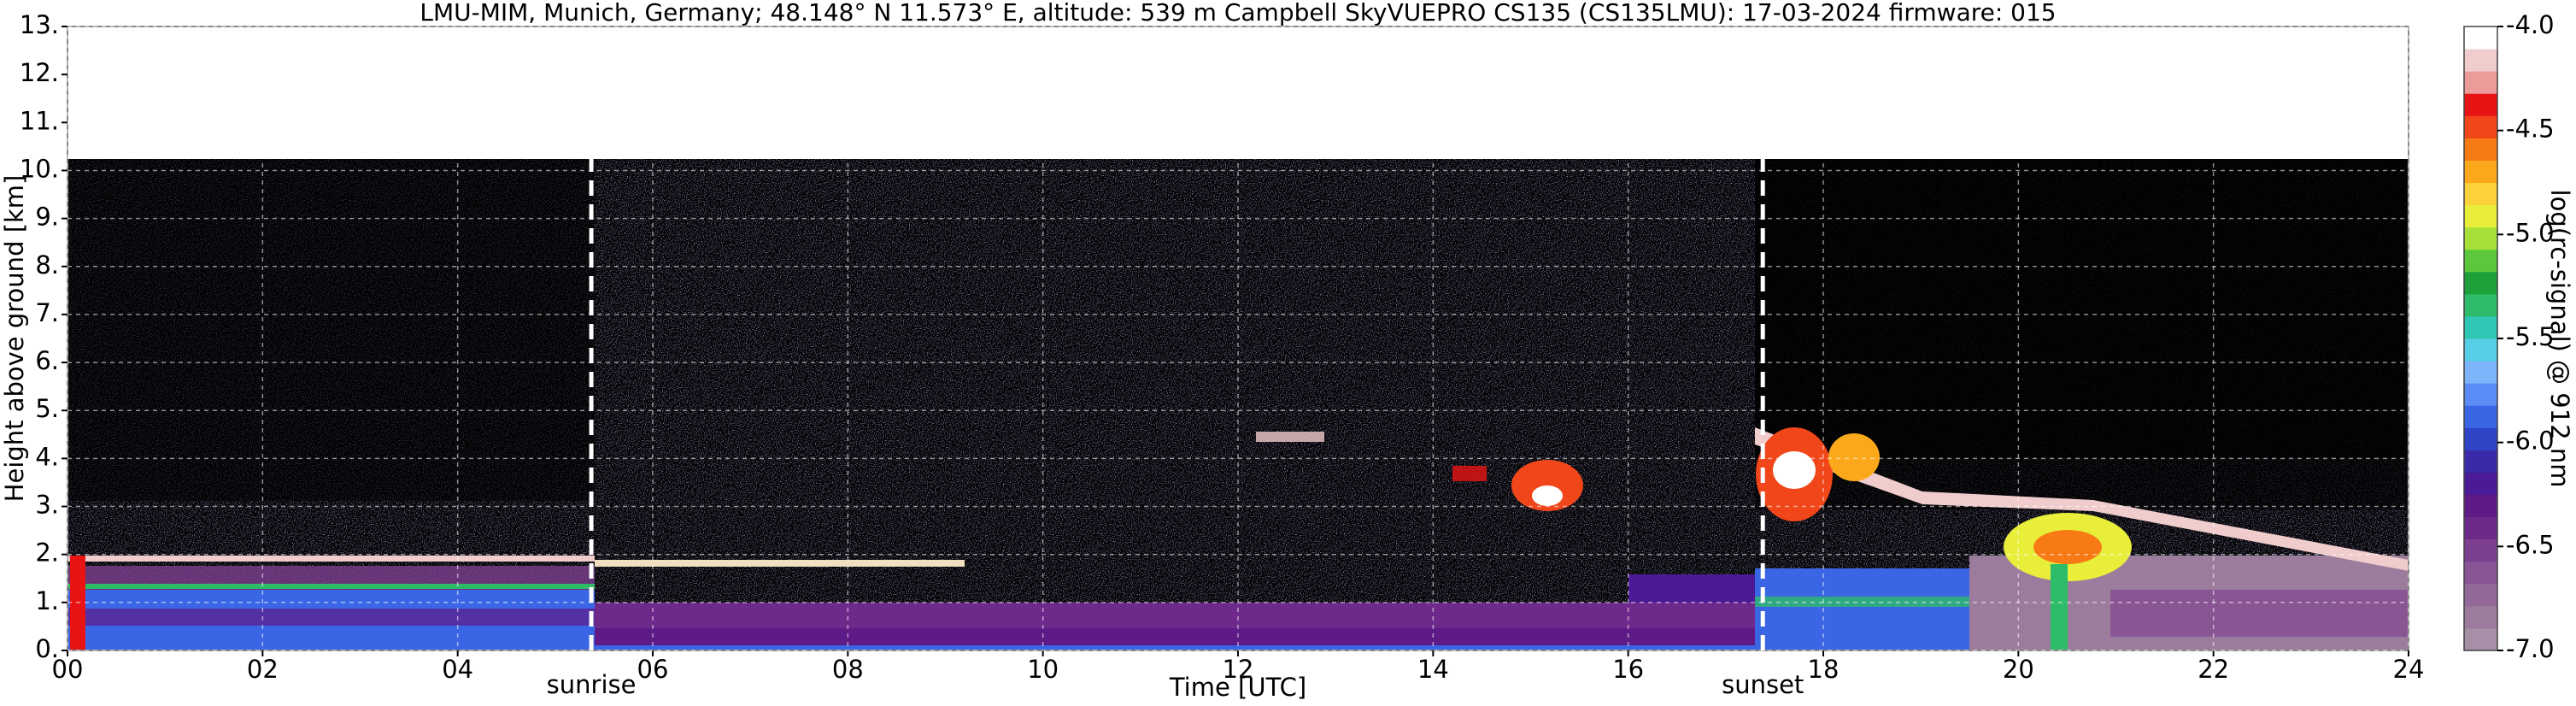  Describe the element at coordinates (39, 168) in the screenshot. I see `y-tick-label: 10.` at that location.